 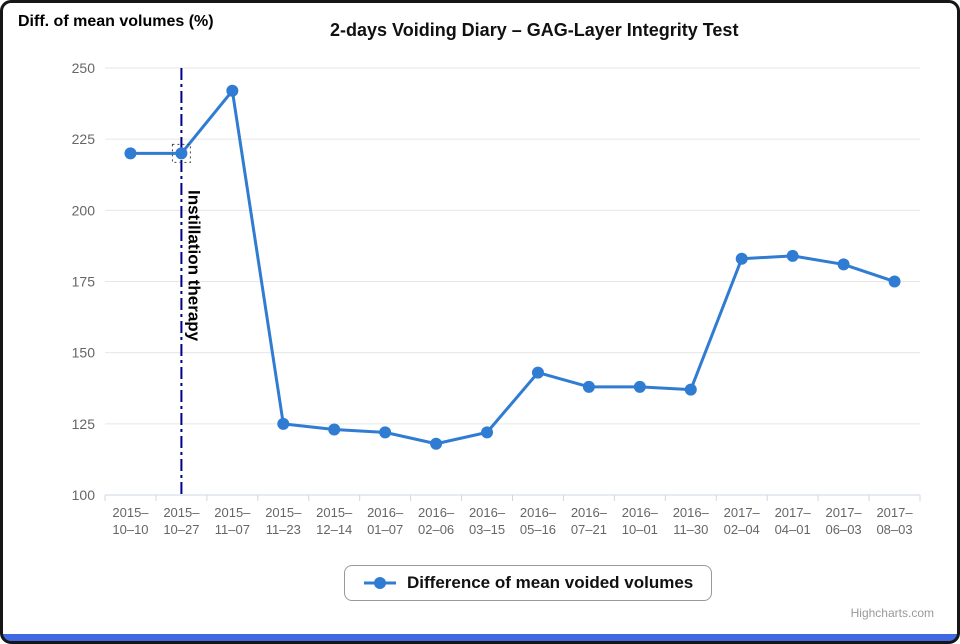 I want to click on highcharts-credit: Highcharts.com, so click(x=892, y=613).